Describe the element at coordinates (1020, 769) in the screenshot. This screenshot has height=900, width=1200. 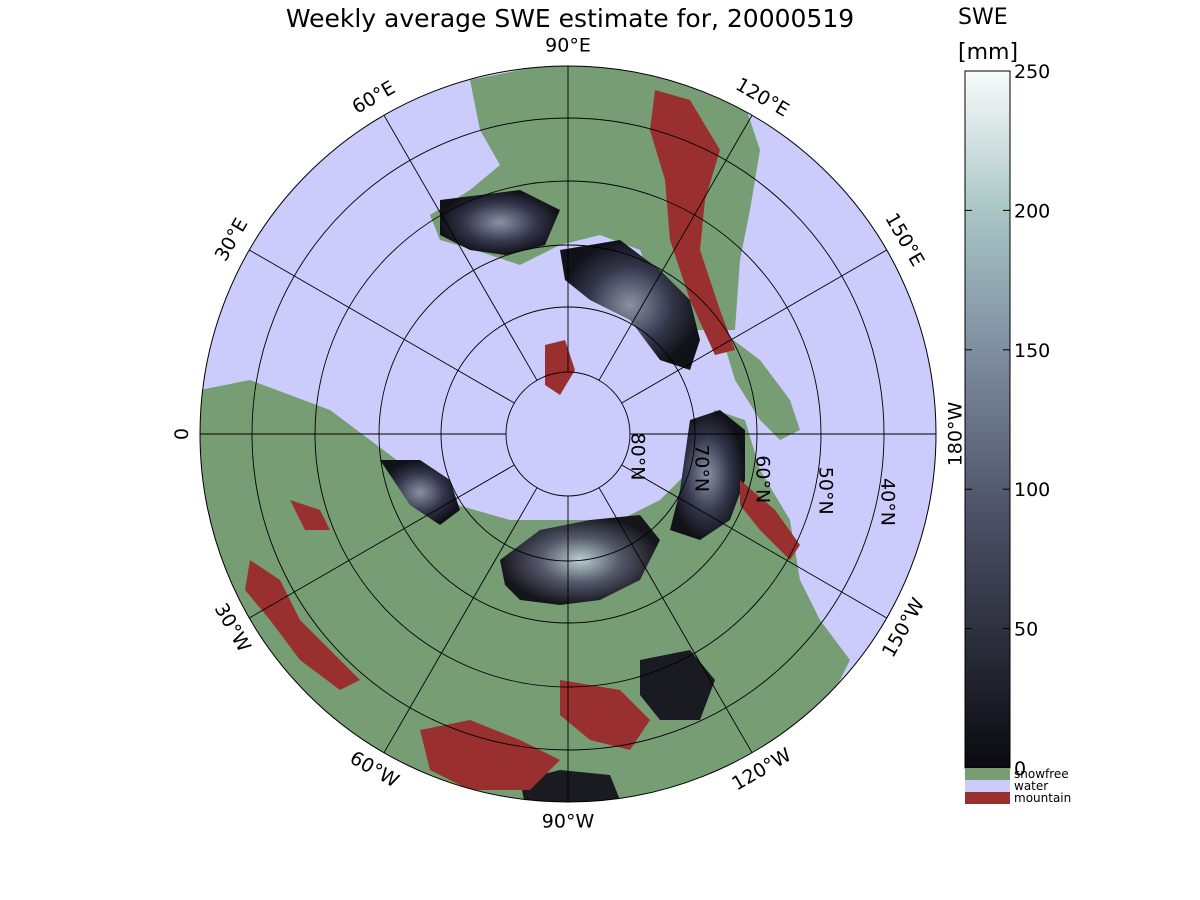
I see `colorbar-tick-label: 0` at that location.